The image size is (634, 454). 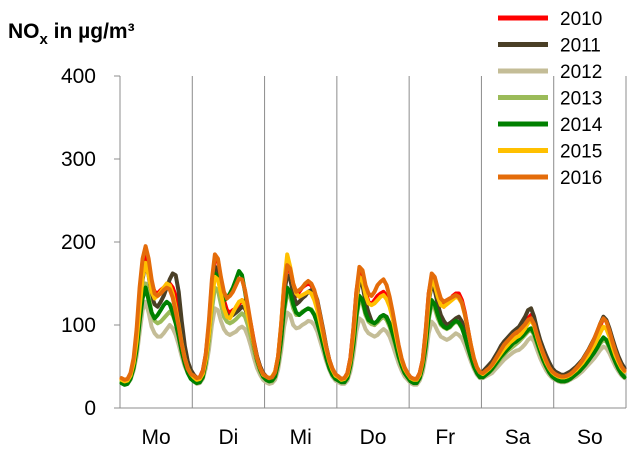 I want to click on y-tick-label: 400, so click(x=78, y=76).